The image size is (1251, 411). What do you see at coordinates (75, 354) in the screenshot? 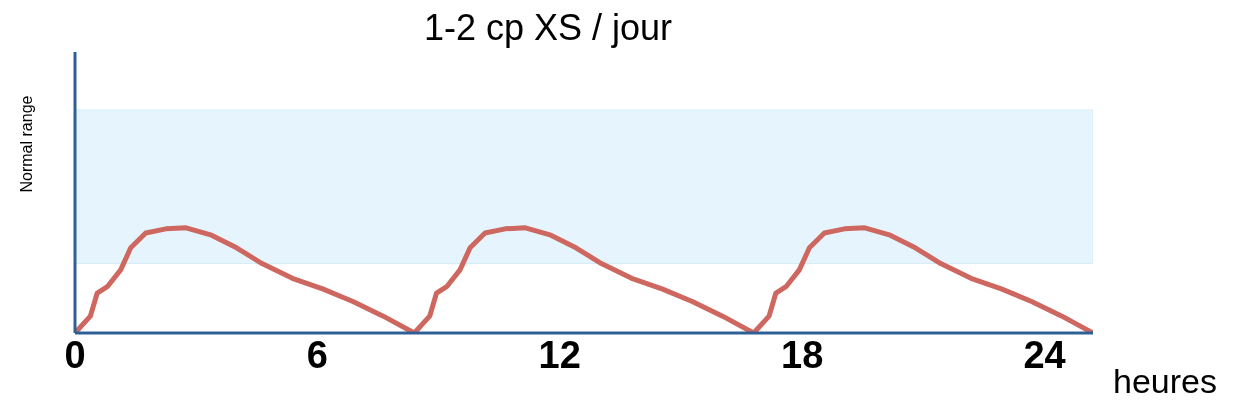
I see `x-tick-label: 0` at bounding box center [75, 354].